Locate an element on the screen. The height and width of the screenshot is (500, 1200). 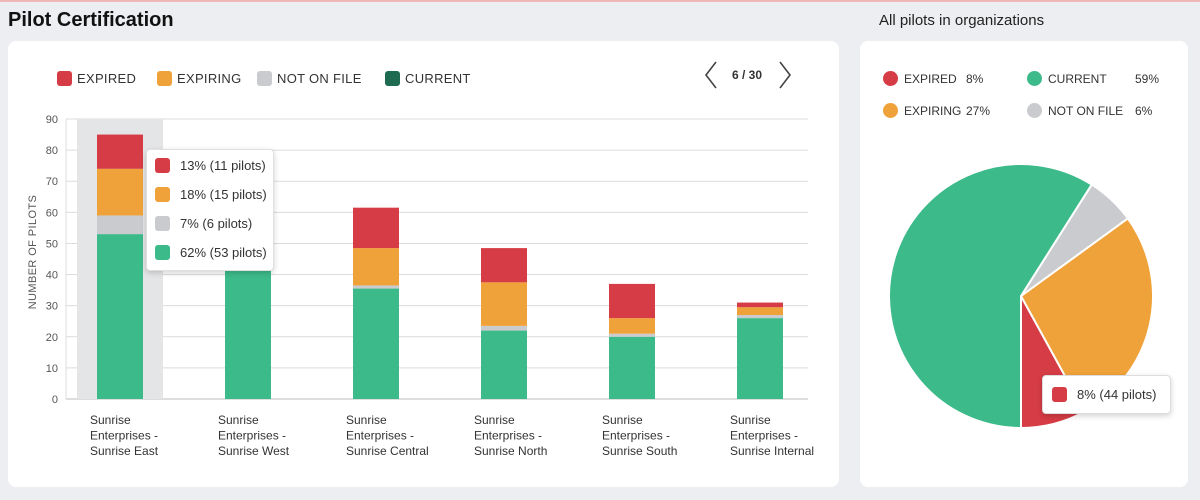
pie-legend-current: CURRENT is located at coordinates (1067, 78).